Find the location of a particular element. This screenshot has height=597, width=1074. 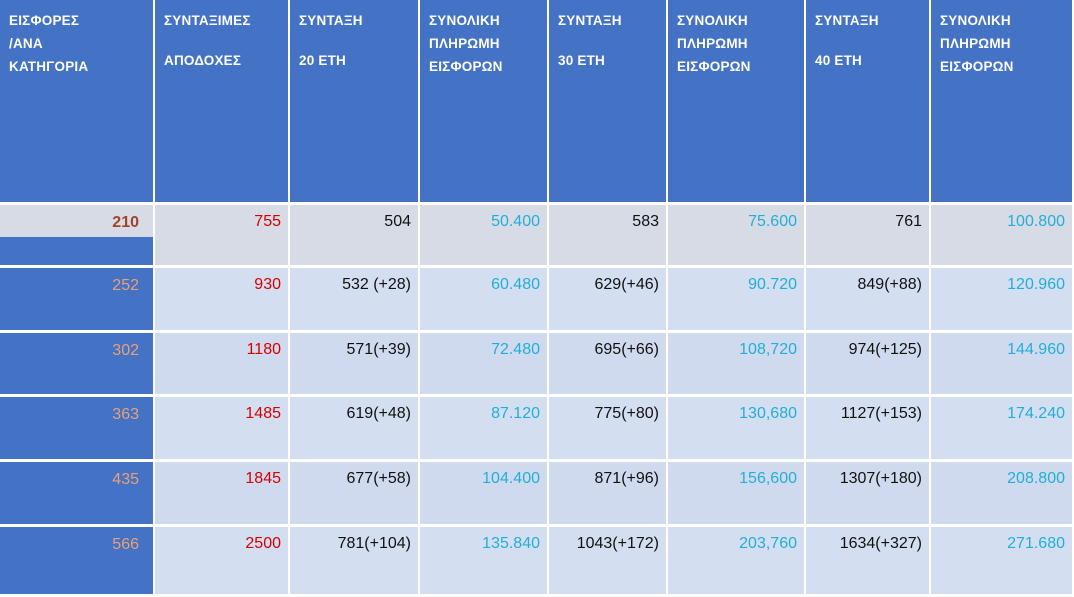

table-cell: 87.120 is located at coordinates (484, 429).